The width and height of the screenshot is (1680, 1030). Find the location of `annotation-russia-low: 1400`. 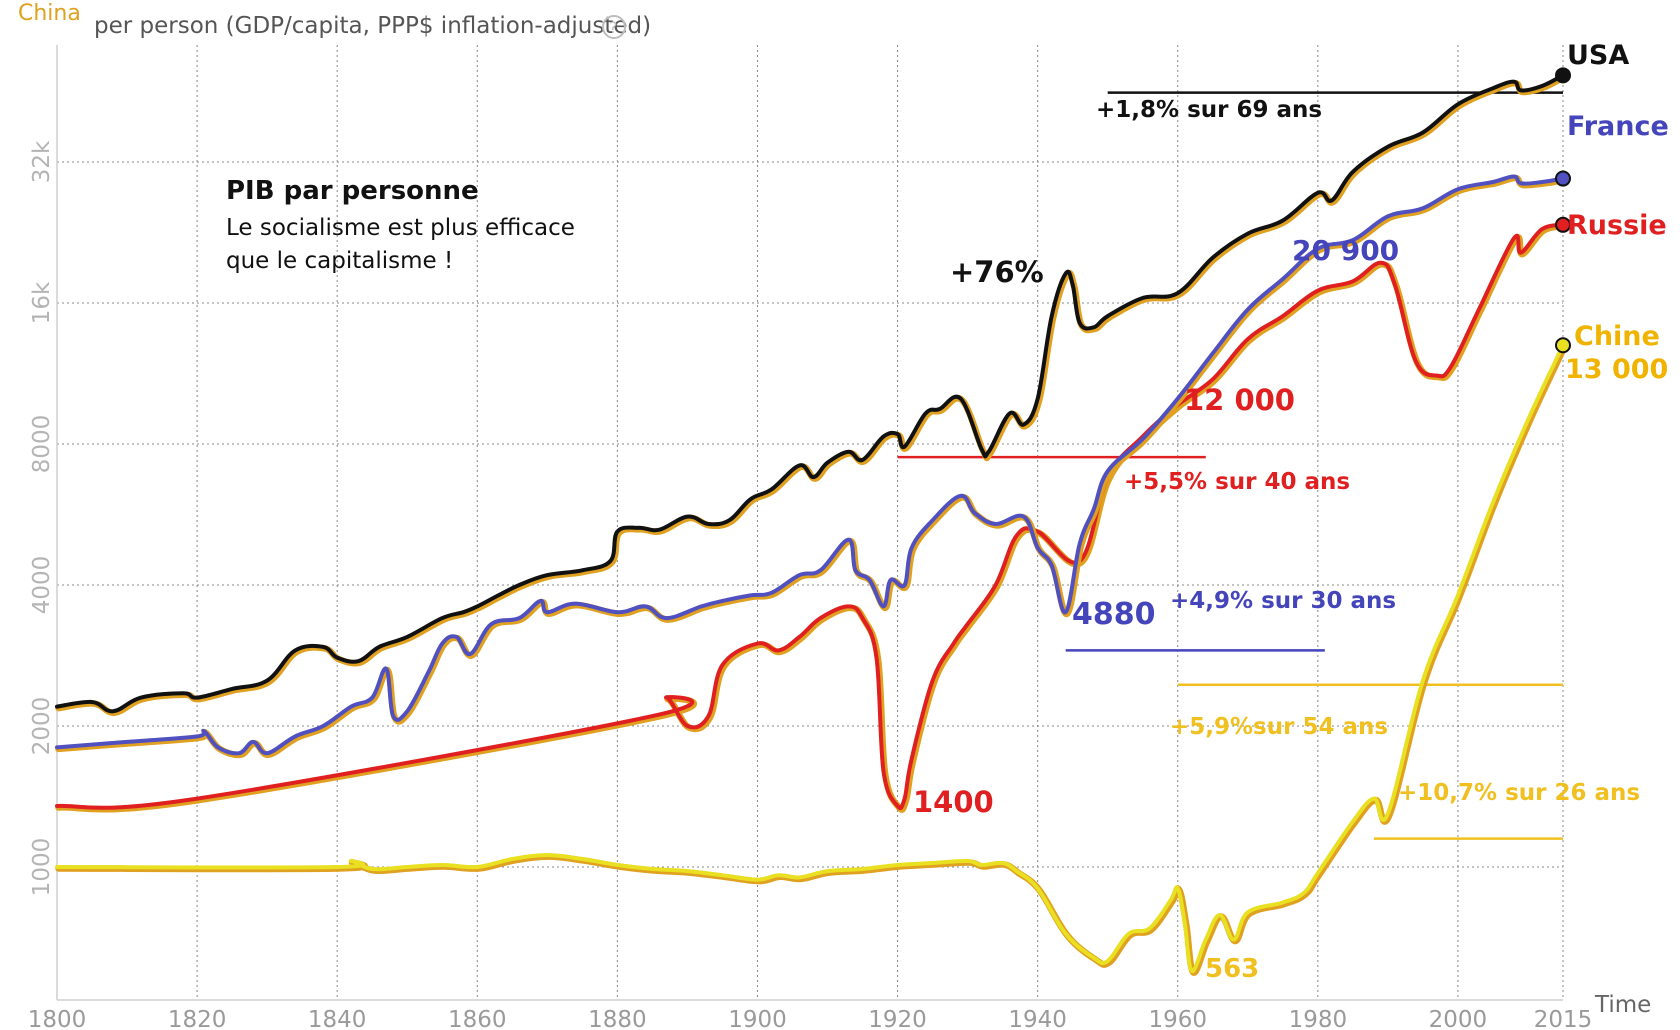

annotation-russia-low: 1400 is located at coordinates (953, 802).